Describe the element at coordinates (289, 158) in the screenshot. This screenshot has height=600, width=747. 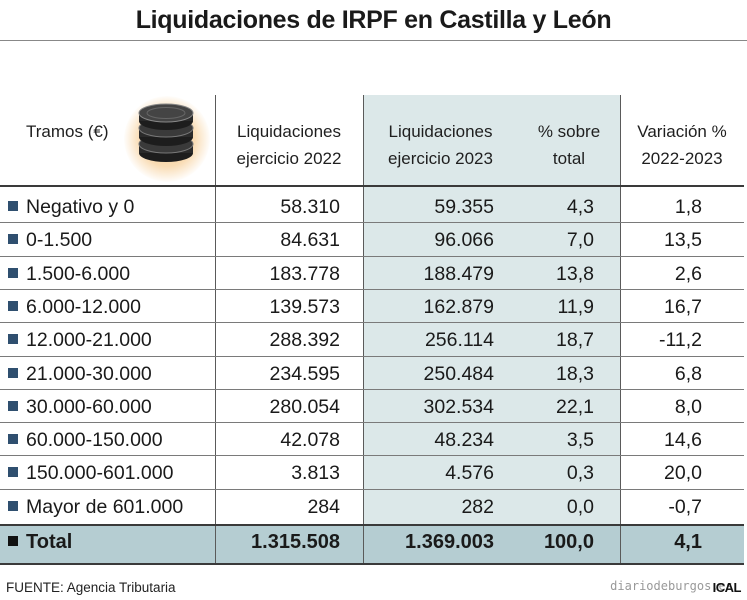
I see `header-2022-line2: ejercicio 2022` at that location.